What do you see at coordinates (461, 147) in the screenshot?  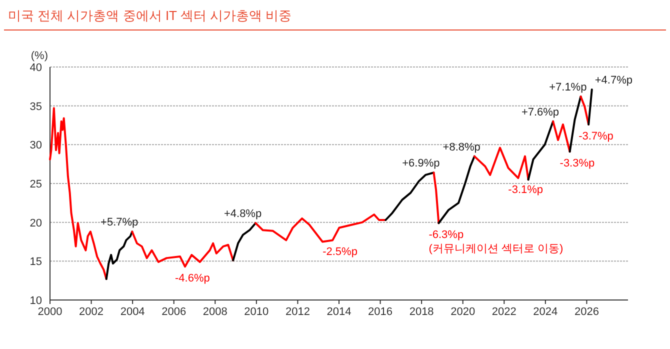 I see `annotation: +8.8%p` at bounding box center [461, 147].